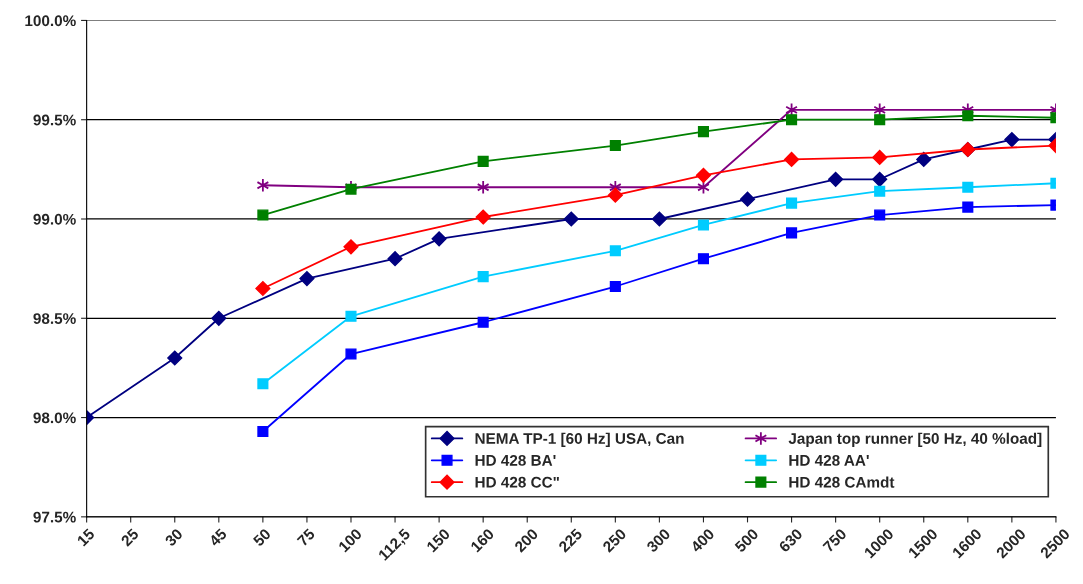 Image resolution: width=1083 pixels, height=584 pixels. Describe the element at coordinates (54, 418) in the screenshot. I see `y-tick-label: 98.0%` at that location.